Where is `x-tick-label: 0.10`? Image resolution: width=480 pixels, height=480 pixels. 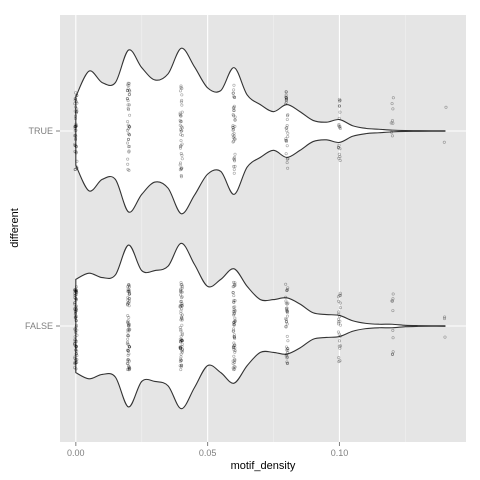 x-tick-label: 0.10 is located at coordinates (340, 453).